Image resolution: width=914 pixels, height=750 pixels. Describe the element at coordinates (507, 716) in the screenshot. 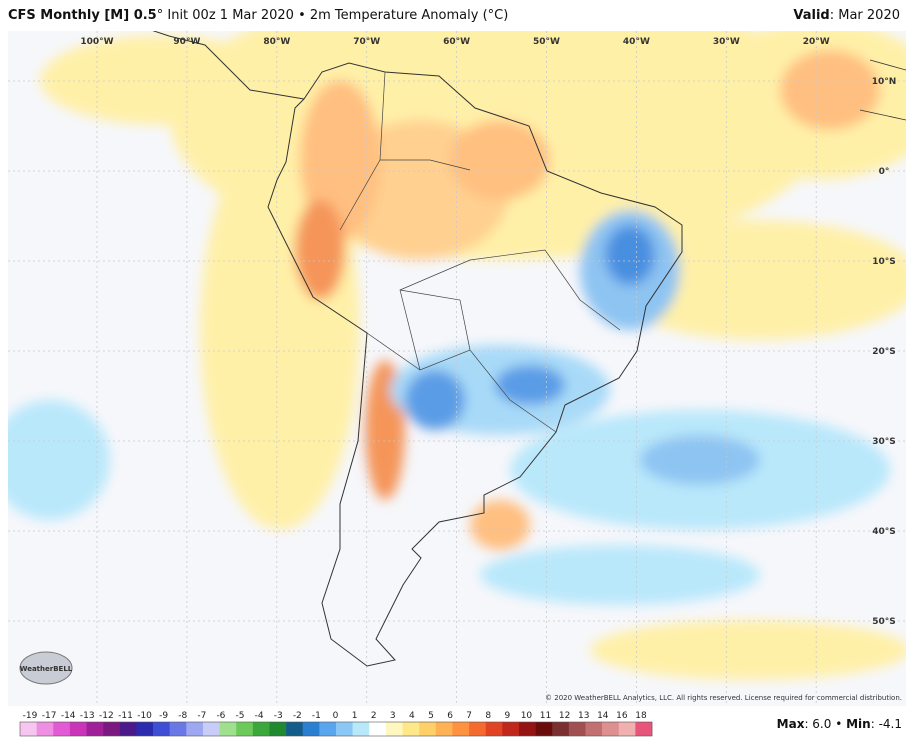

I see `colorbar-label: 9` at that location.